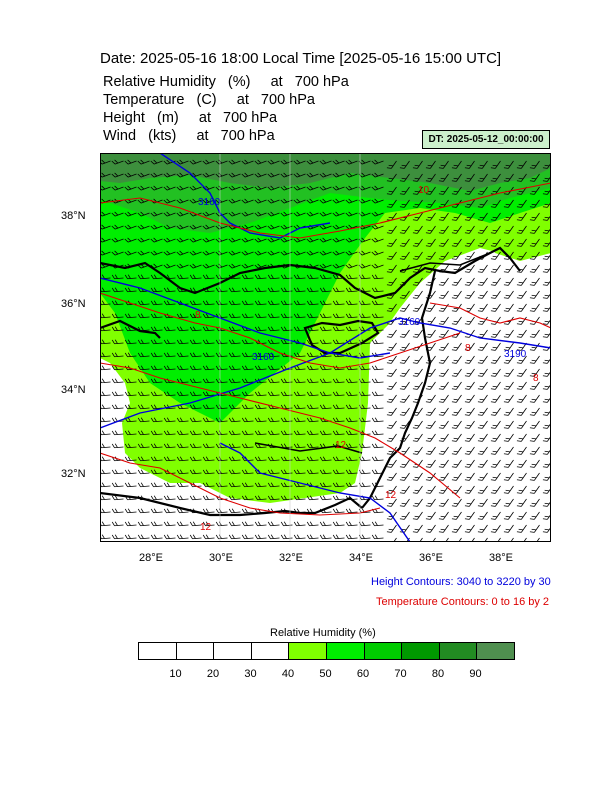 This screenshot has height=792, width=612. What do you see at coordinates (495, 651) in the screenshot?
I see `colorbar-box` at bounding box center [495, 651].